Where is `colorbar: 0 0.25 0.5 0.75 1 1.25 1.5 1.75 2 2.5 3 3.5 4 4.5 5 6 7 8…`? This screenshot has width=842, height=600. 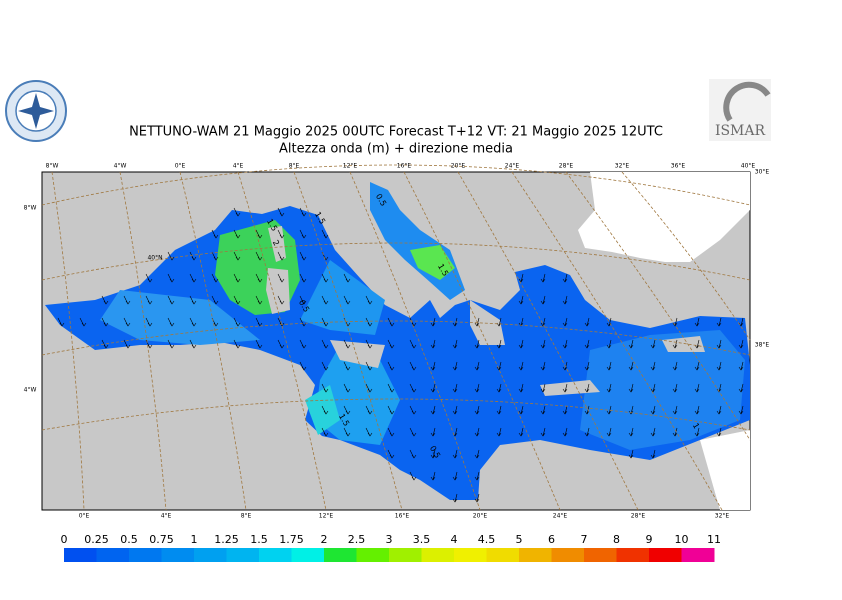
colorbar: 0 0.25 0.5 0.75 1 1.25 1.5 1.75 2 2.5 3 3.5 4 4.5 5 6 7 8… is located at coordinates (391, 547).